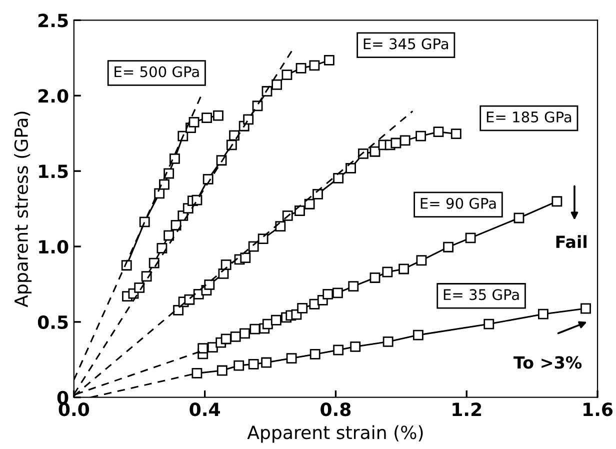  Describe the element at coordinates (481, 294) in the screenshot. I see `annotation: E= 35 GPa` at that location.